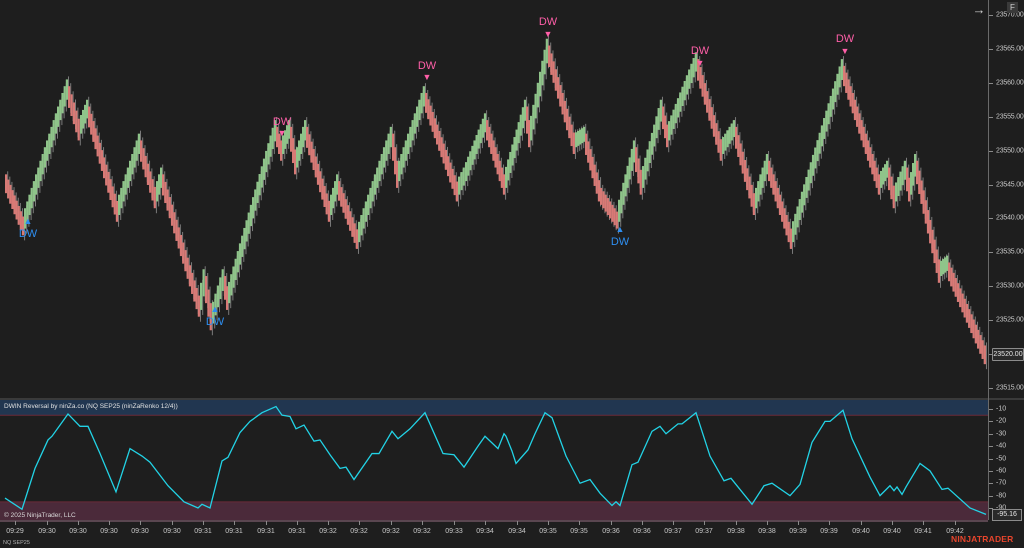 The width and height of the screenshot is (1024, 548). I want to click on oscillator-axis-label: -40, so click(1001, 446).